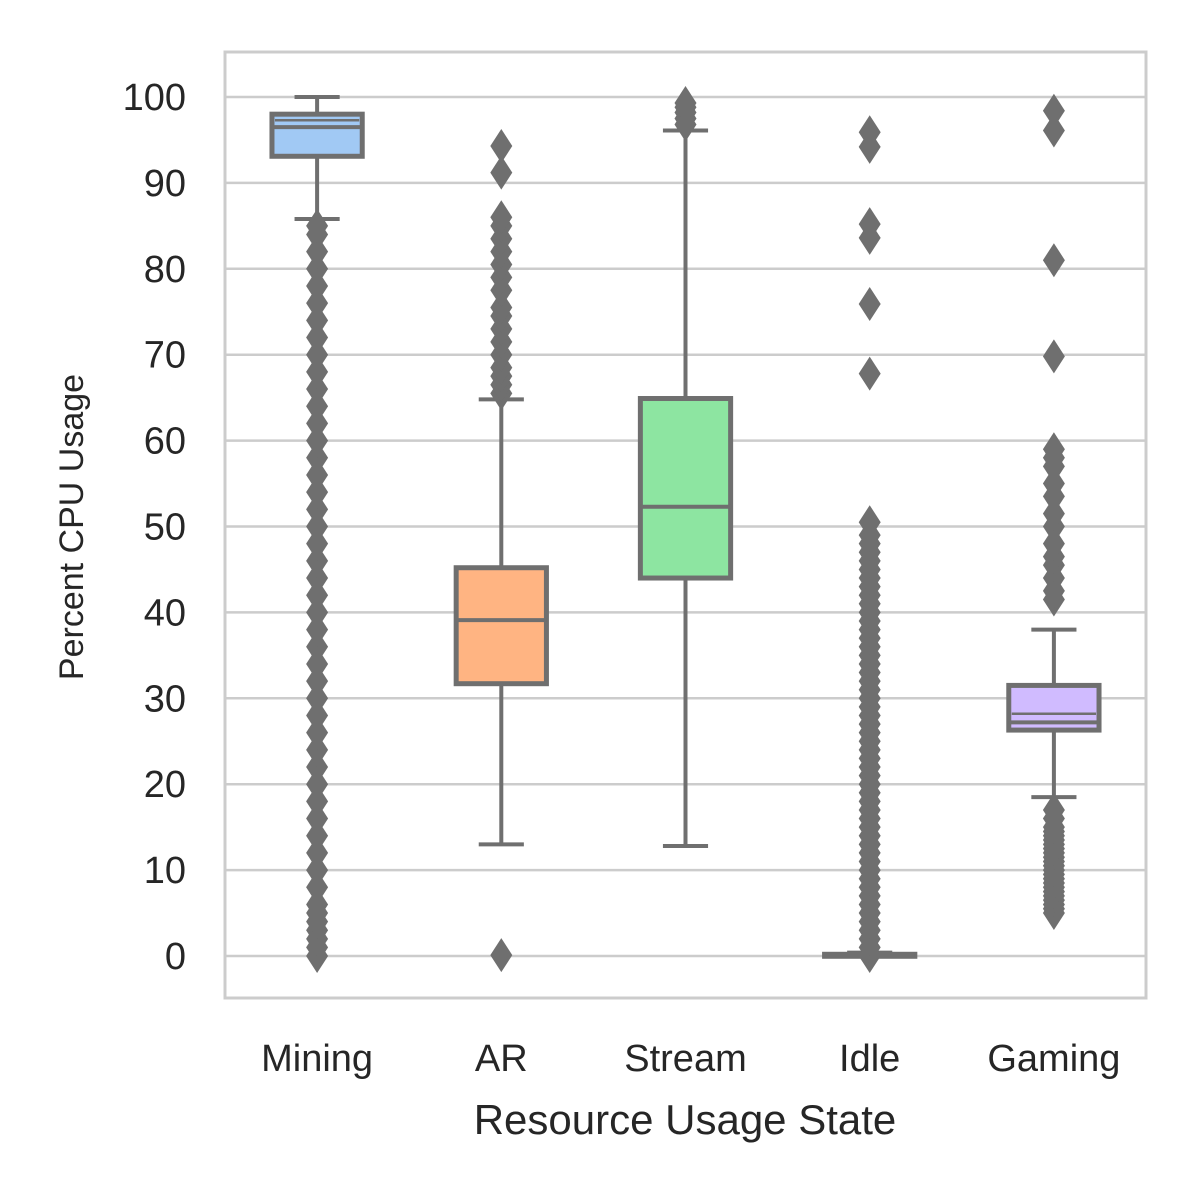  What do you see at coordinates (501, 626) in the screenshot?
I see `box-body-ar` at bounding box center [501, 626].